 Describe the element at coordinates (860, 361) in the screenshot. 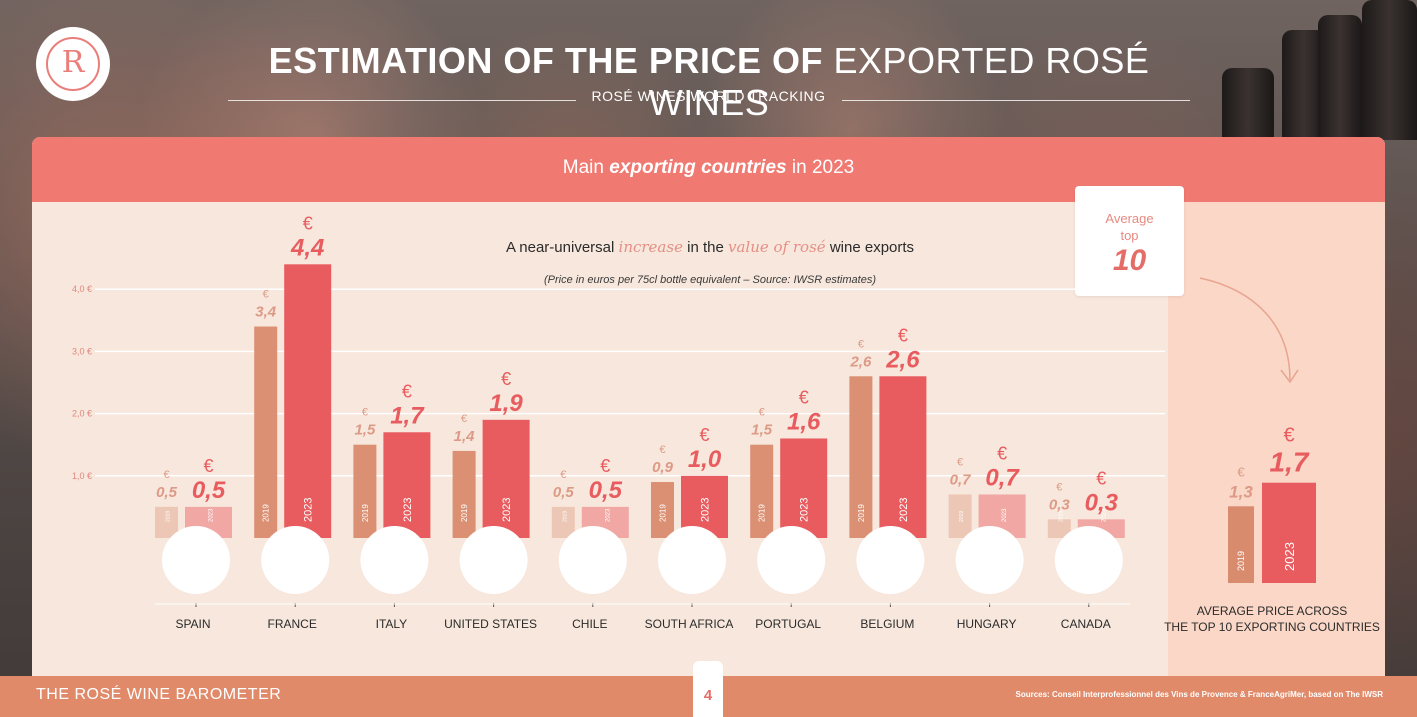

I see `value-label-2019: 2,6` at that location.